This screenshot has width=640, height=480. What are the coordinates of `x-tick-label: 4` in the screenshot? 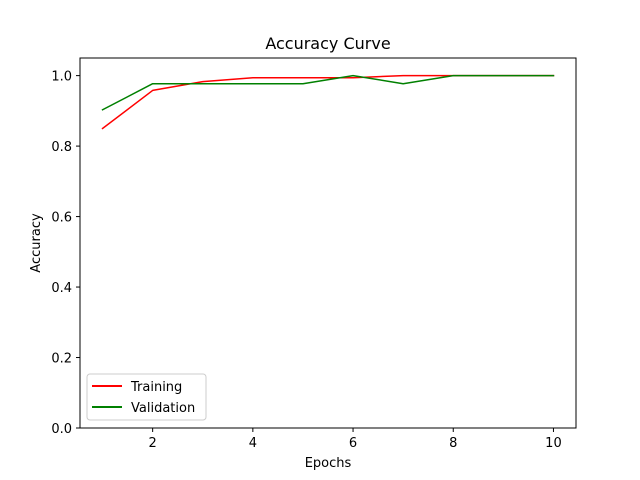 It's located at (253, 443).